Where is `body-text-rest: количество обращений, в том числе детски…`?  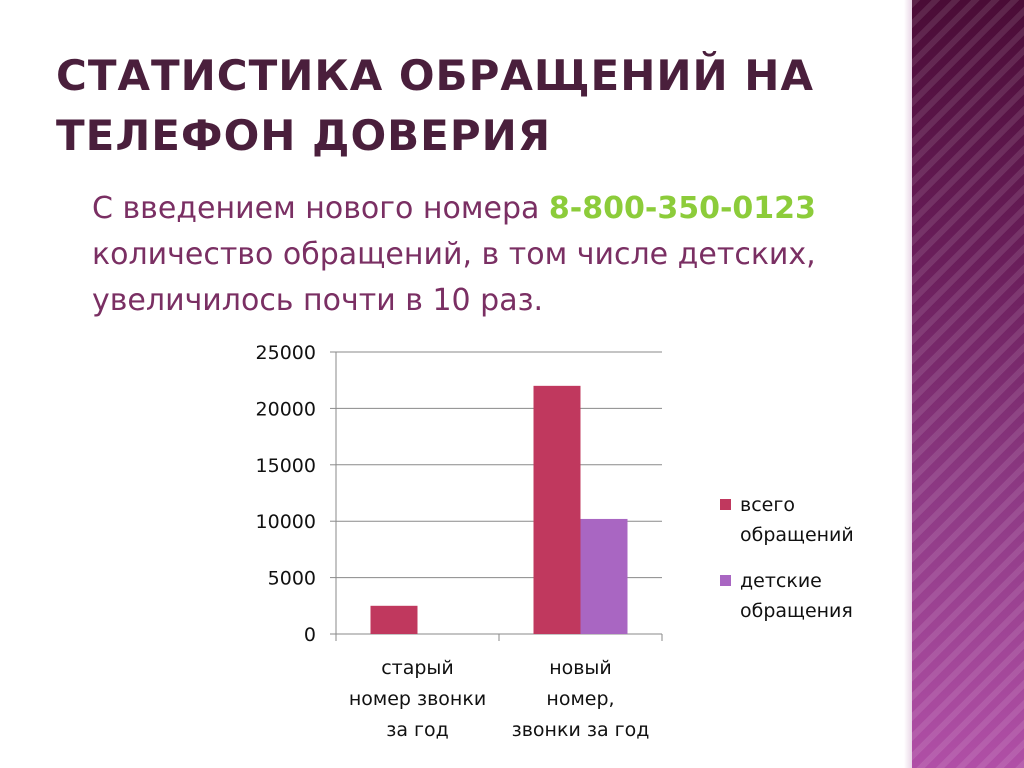 body-text-rest: количество обращений, в том числе детски… is located at coordinates (454, 277).